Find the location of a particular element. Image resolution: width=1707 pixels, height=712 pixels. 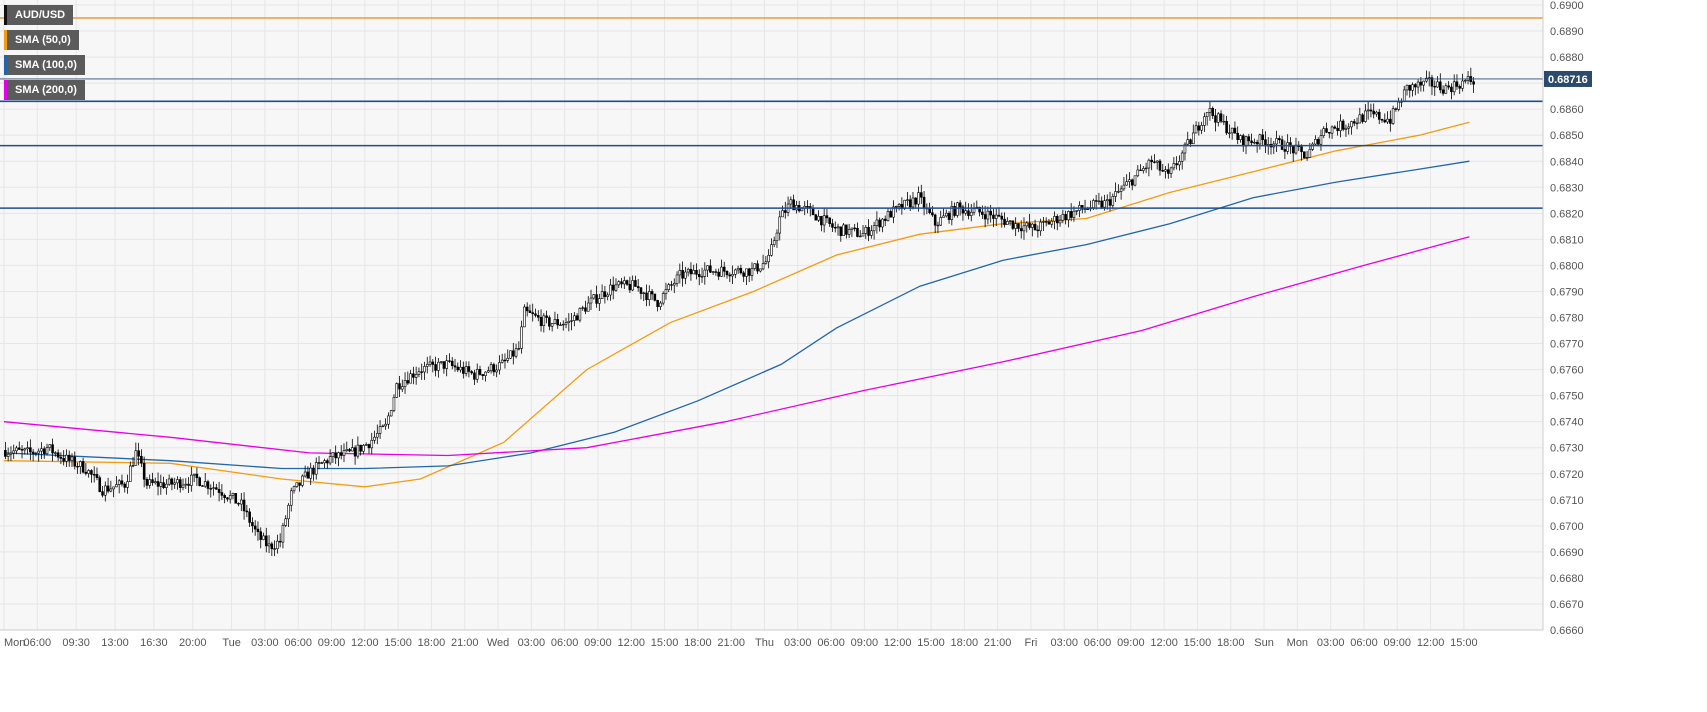

legend-item-sma100: SMA (100,0) is located at coordinates (44, 65).